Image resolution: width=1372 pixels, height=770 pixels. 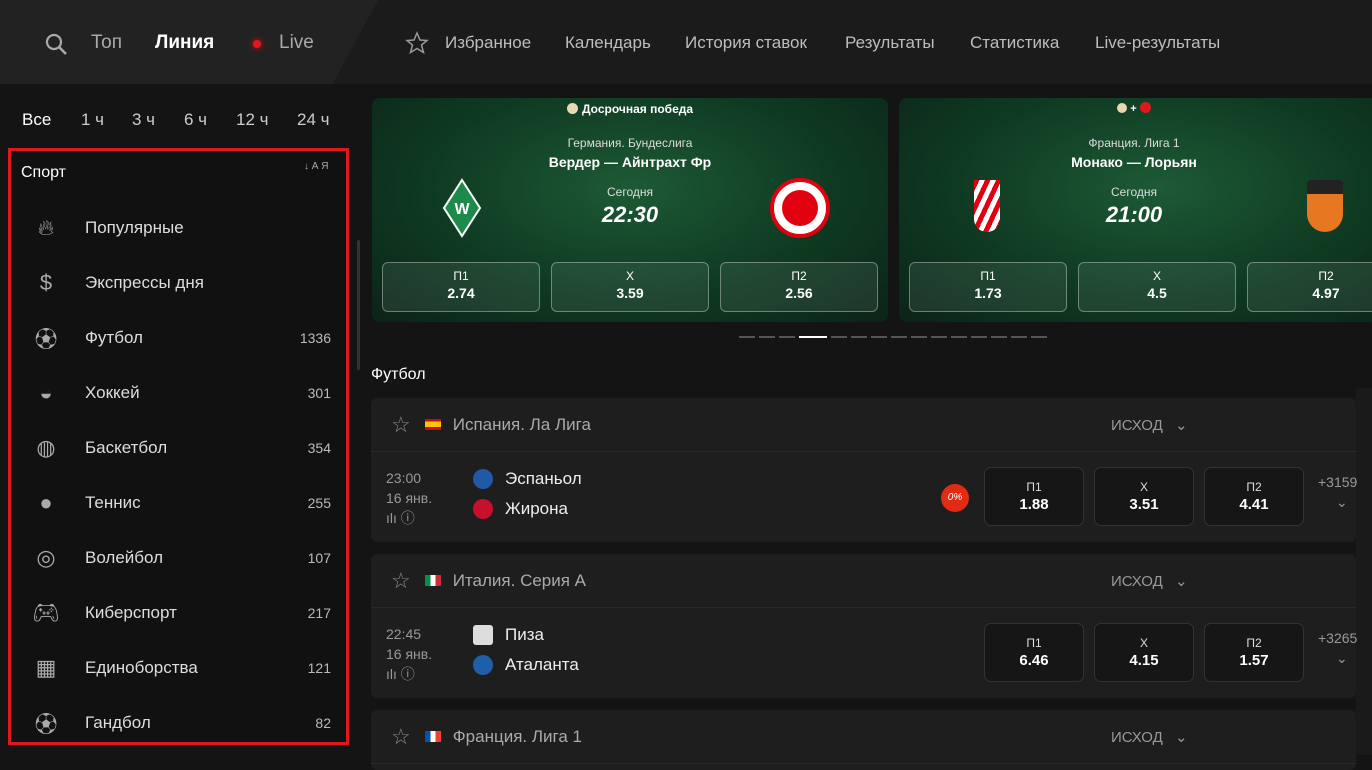 What do you see at coordinates (319, 393) in the screenshot?
I see `sport-count: 301` at bounding box center [319, 393].